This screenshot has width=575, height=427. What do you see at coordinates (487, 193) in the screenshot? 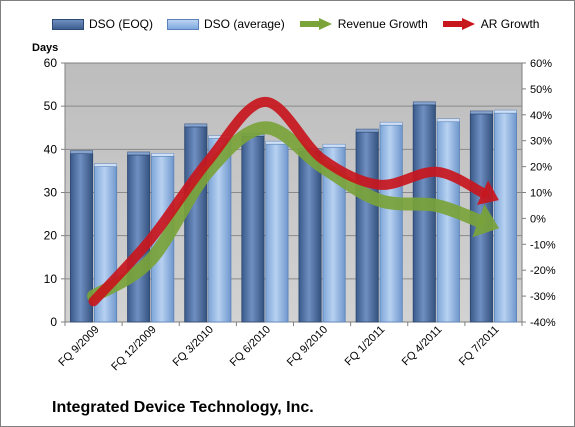
I see `ar-growth-arrow-arrowhead` at bounding box center [487, 193].